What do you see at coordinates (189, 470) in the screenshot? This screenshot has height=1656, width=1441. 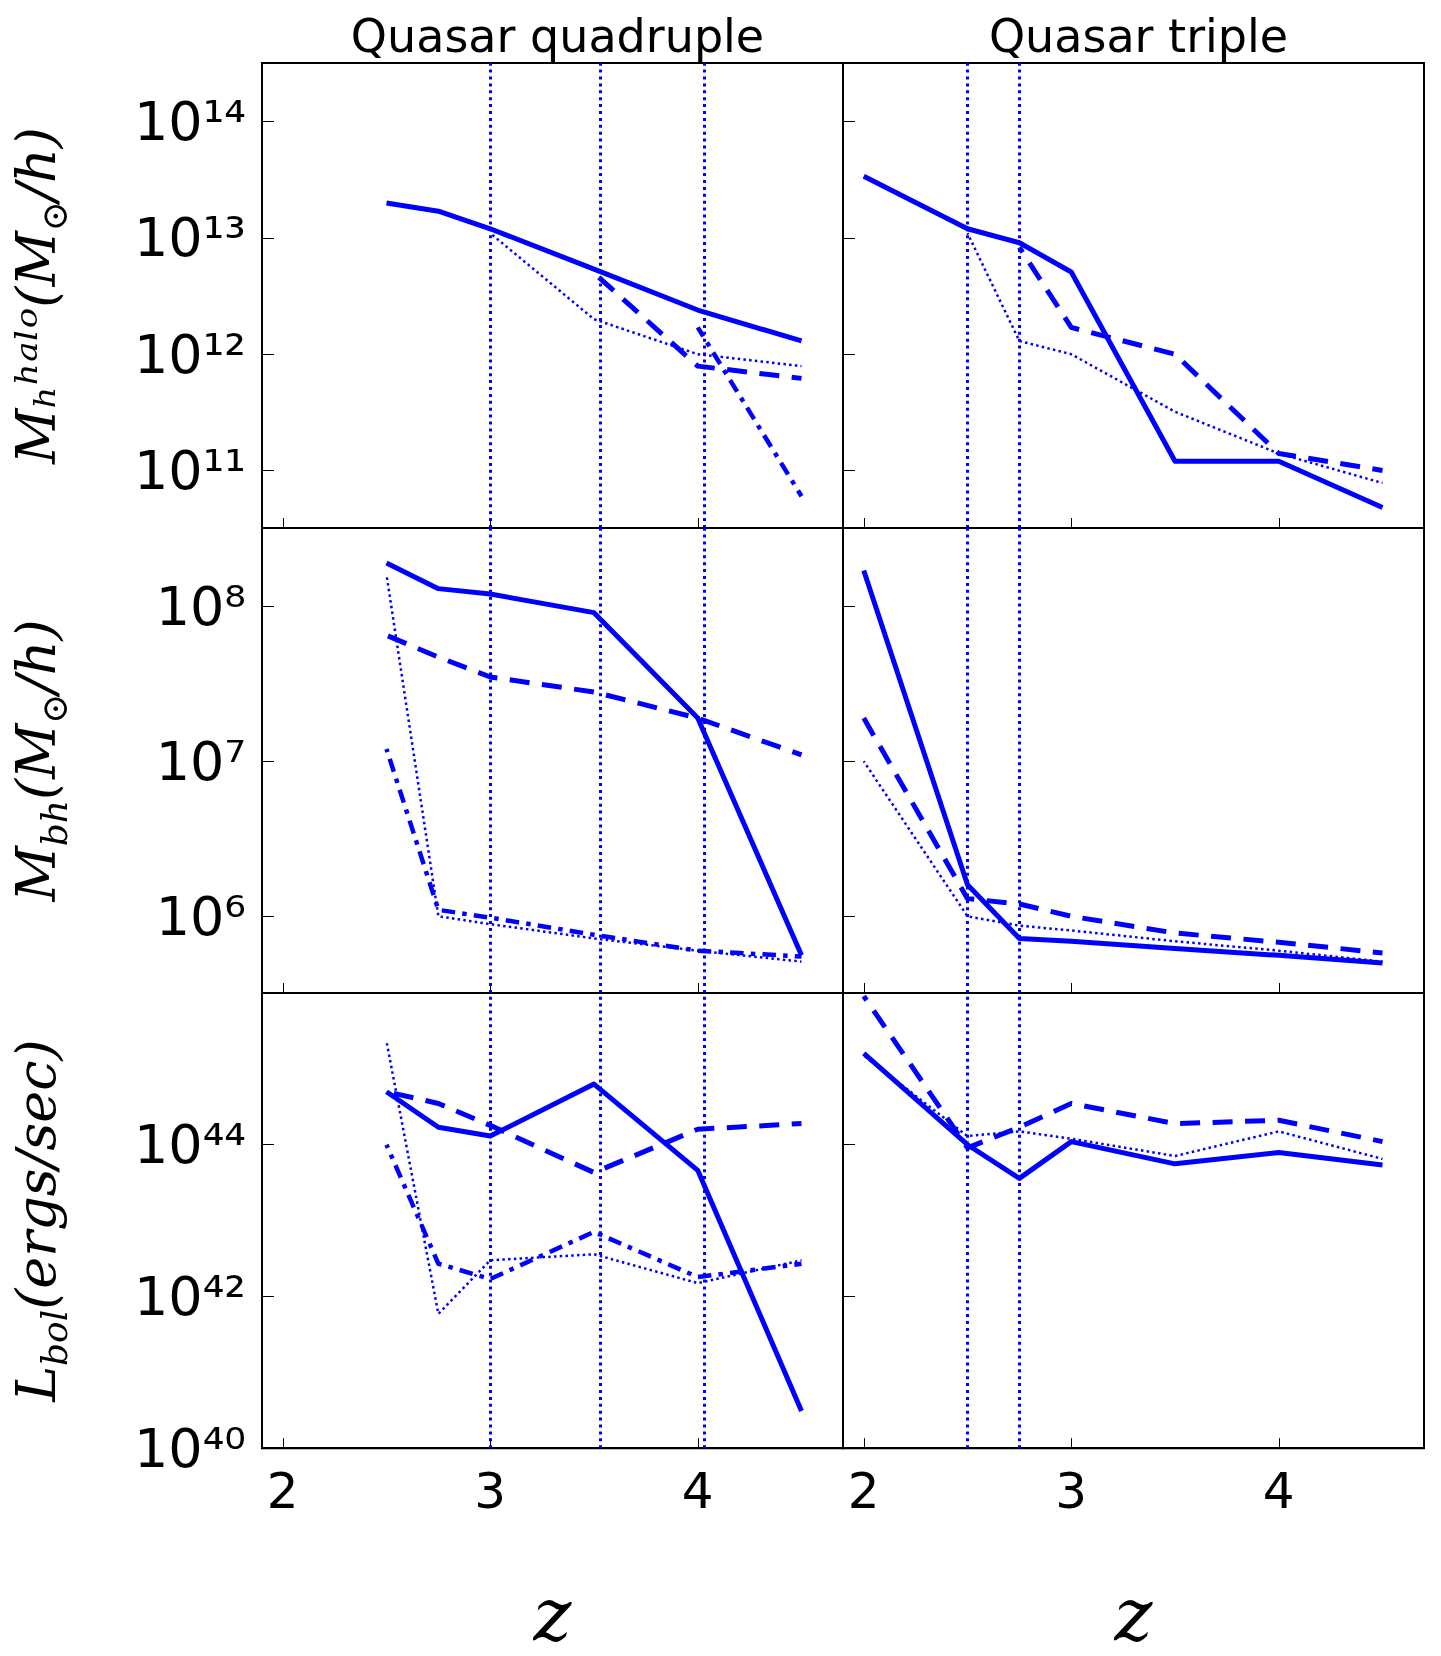 I see `y-tick-label: 10¹¹` at bounding box center [189, 470].